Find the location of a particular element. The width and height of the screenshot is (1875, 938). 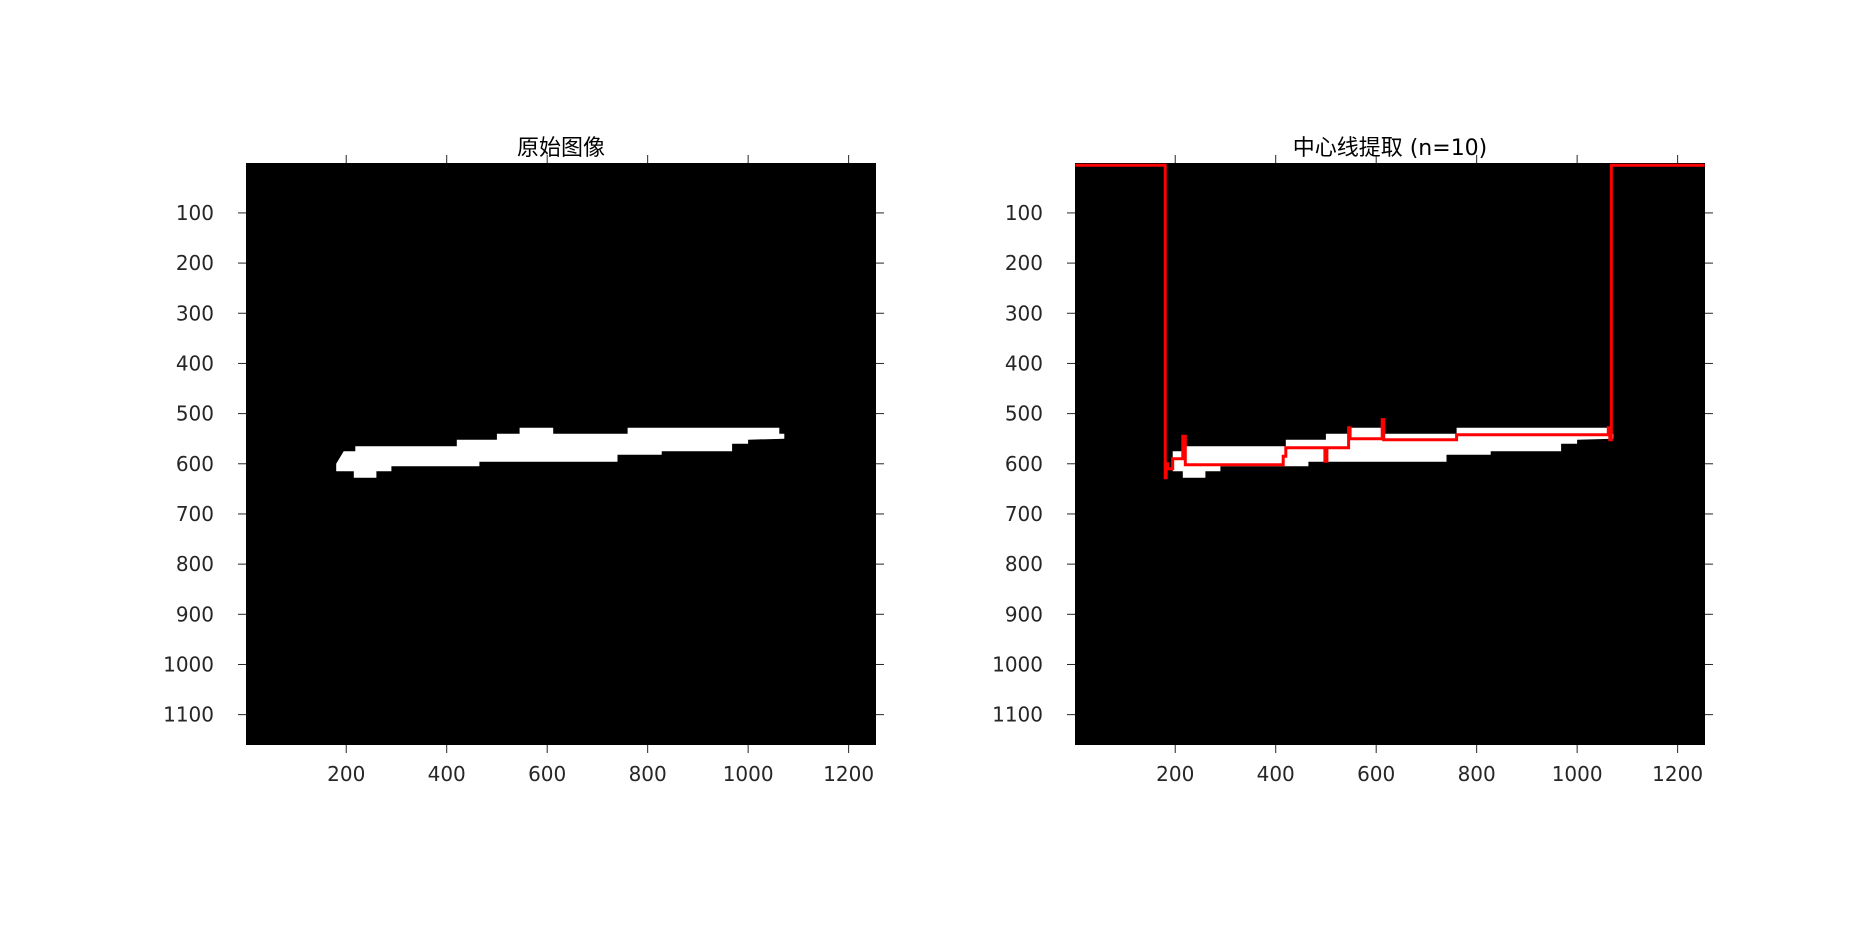

axes-title: 中心线提取 (n=10) is located at coordinates (1390, 148).